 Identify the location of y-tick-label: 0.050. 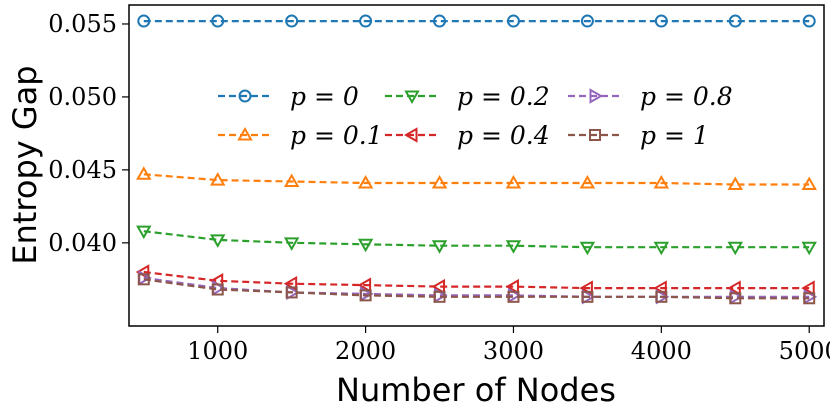
(82, 97).